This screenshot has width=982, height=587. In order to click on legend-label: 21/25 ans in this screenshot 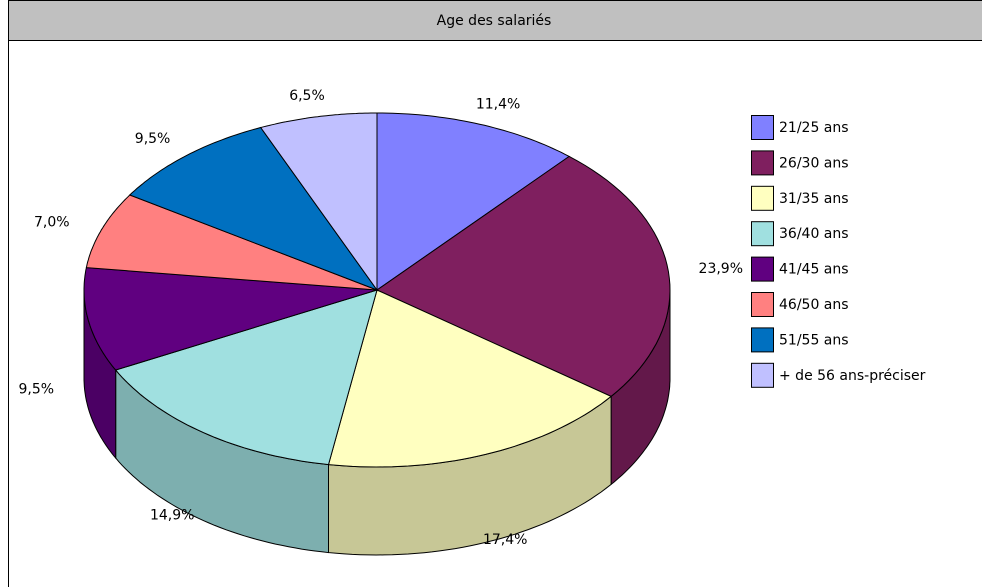, I will do `click(814, 128)`.